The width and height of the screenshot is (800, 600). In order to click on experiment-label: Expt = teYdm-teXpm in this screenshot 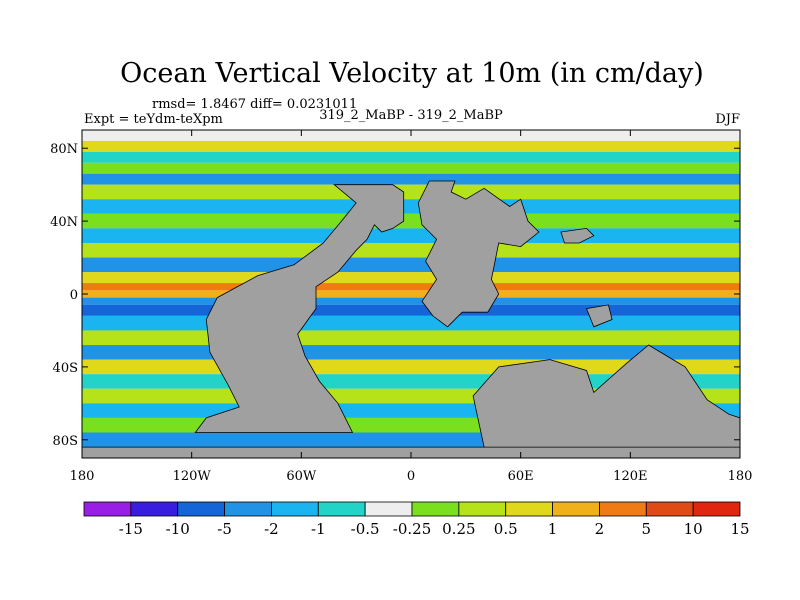, I will do `click(153, 119)`.